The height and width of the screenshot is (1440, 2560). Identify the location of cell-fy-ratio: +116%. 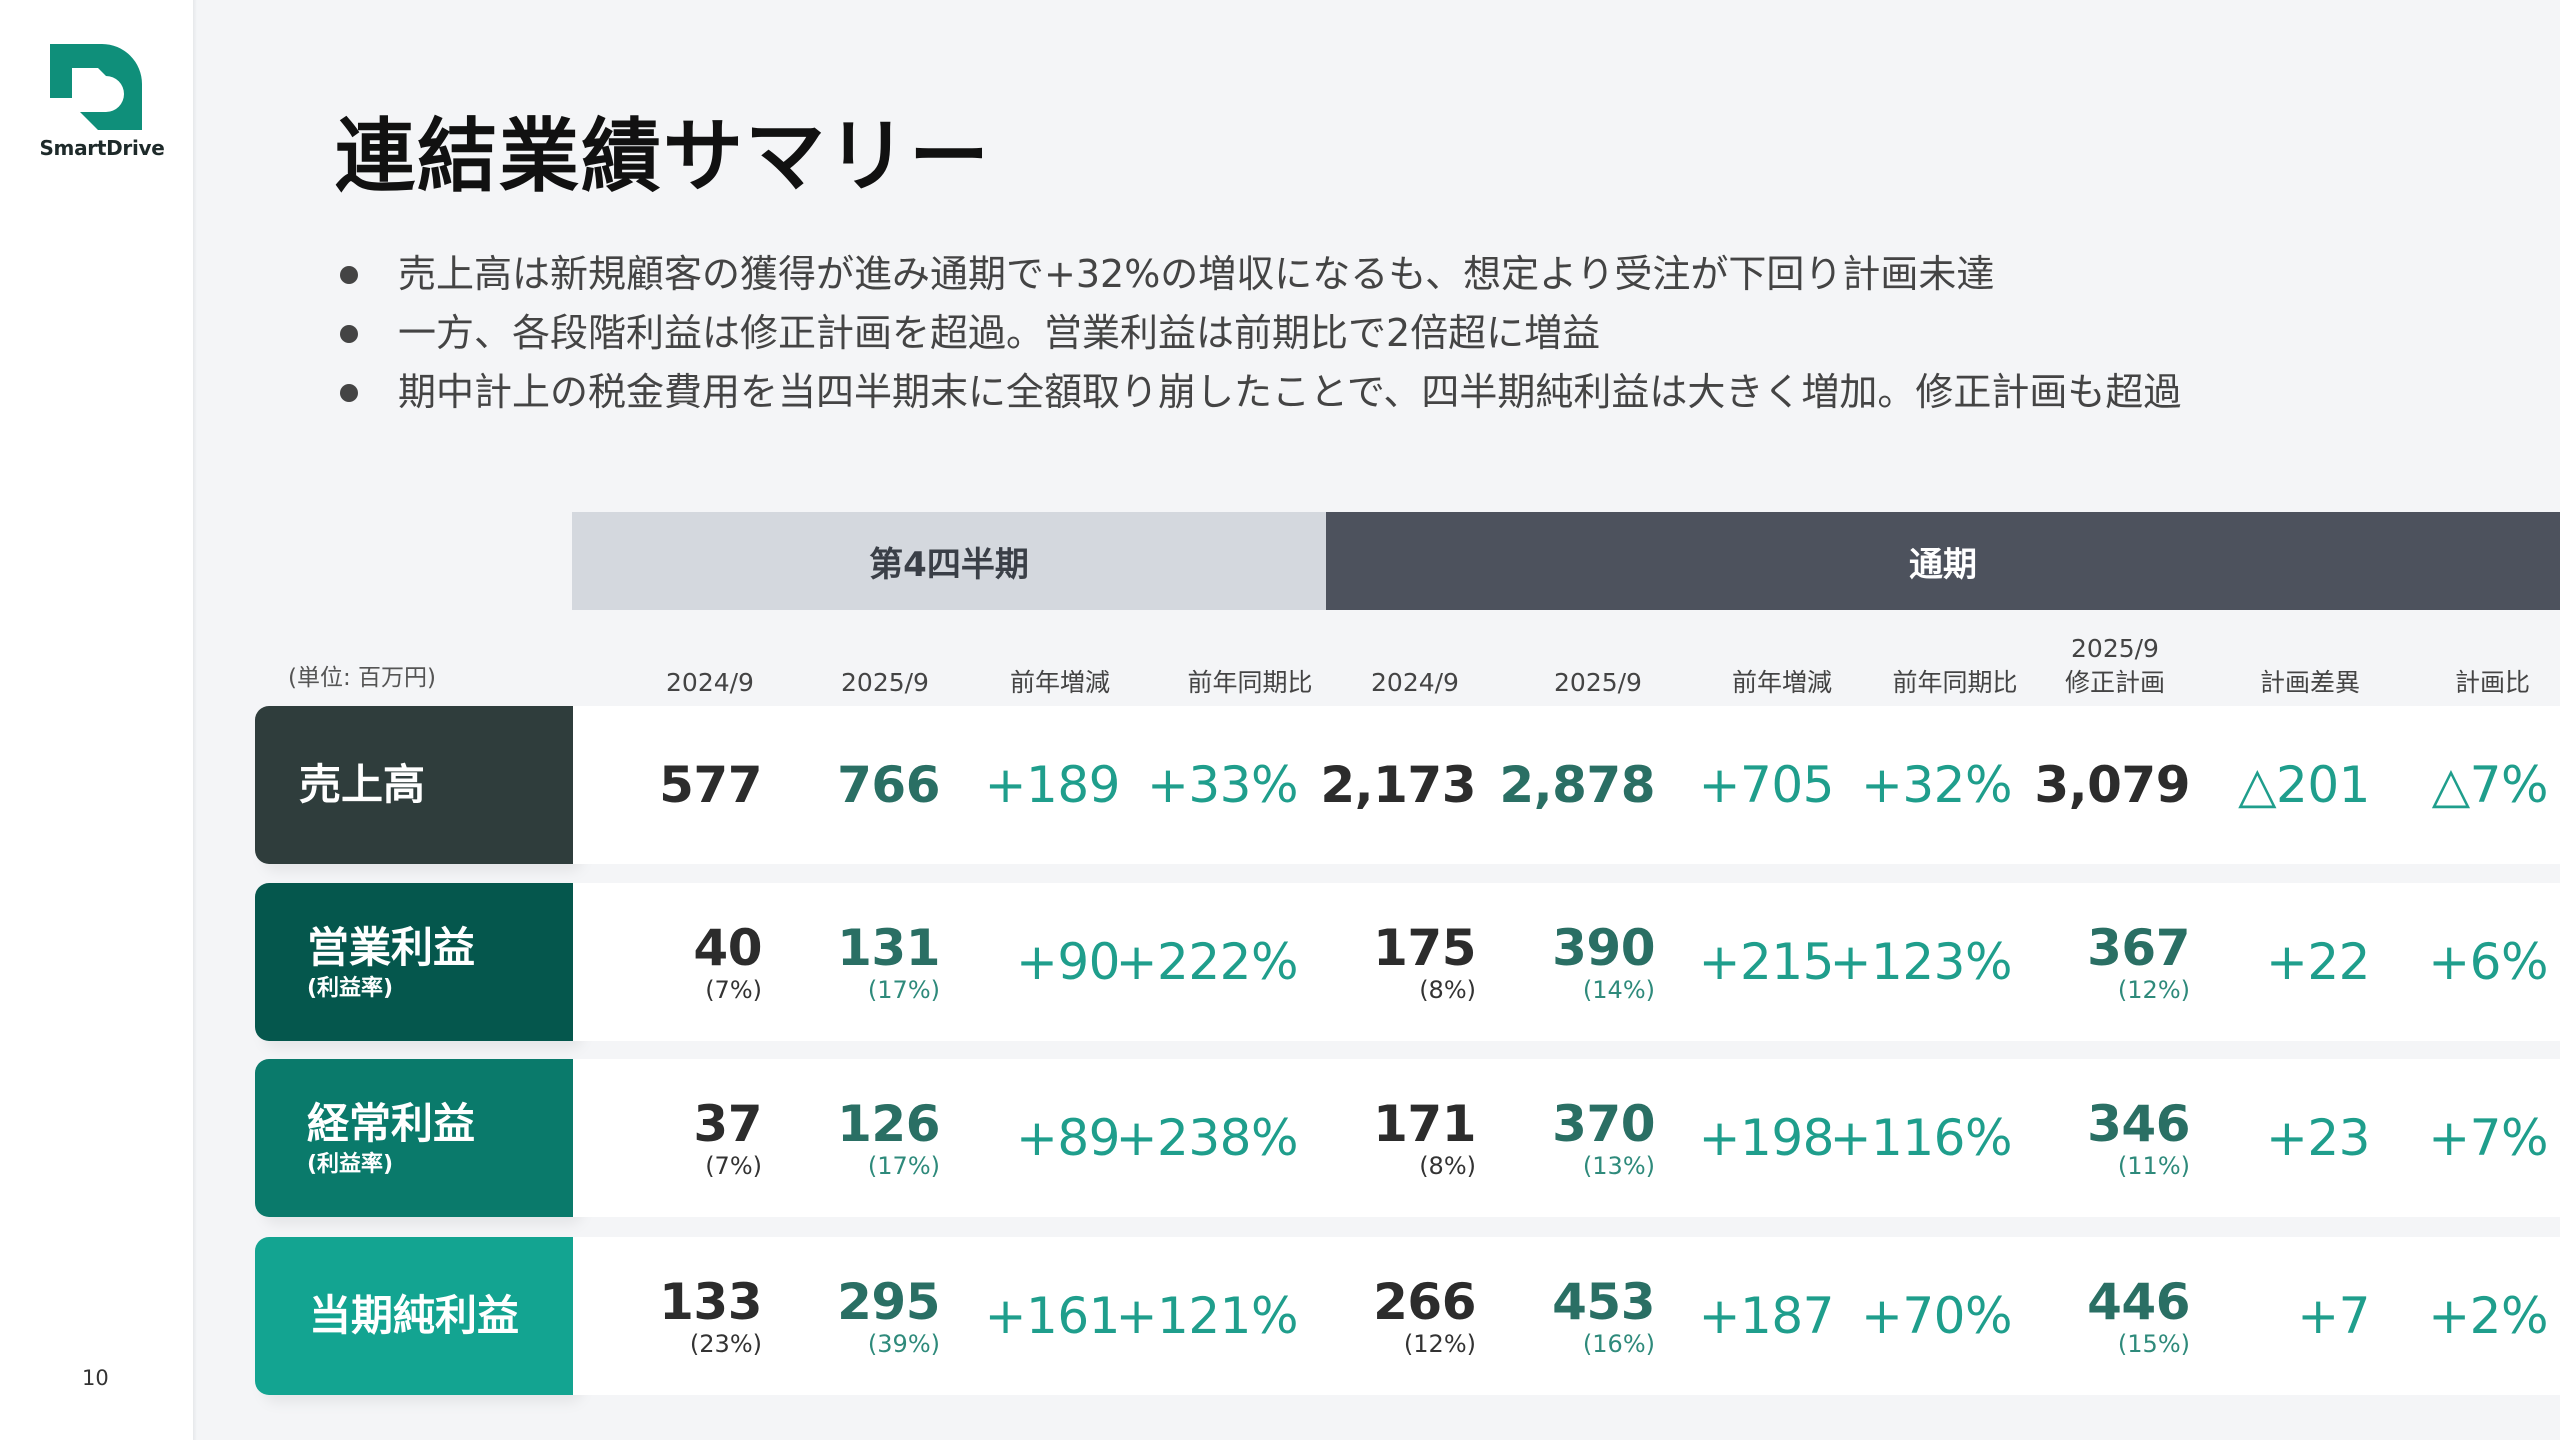
(1862, 1138).